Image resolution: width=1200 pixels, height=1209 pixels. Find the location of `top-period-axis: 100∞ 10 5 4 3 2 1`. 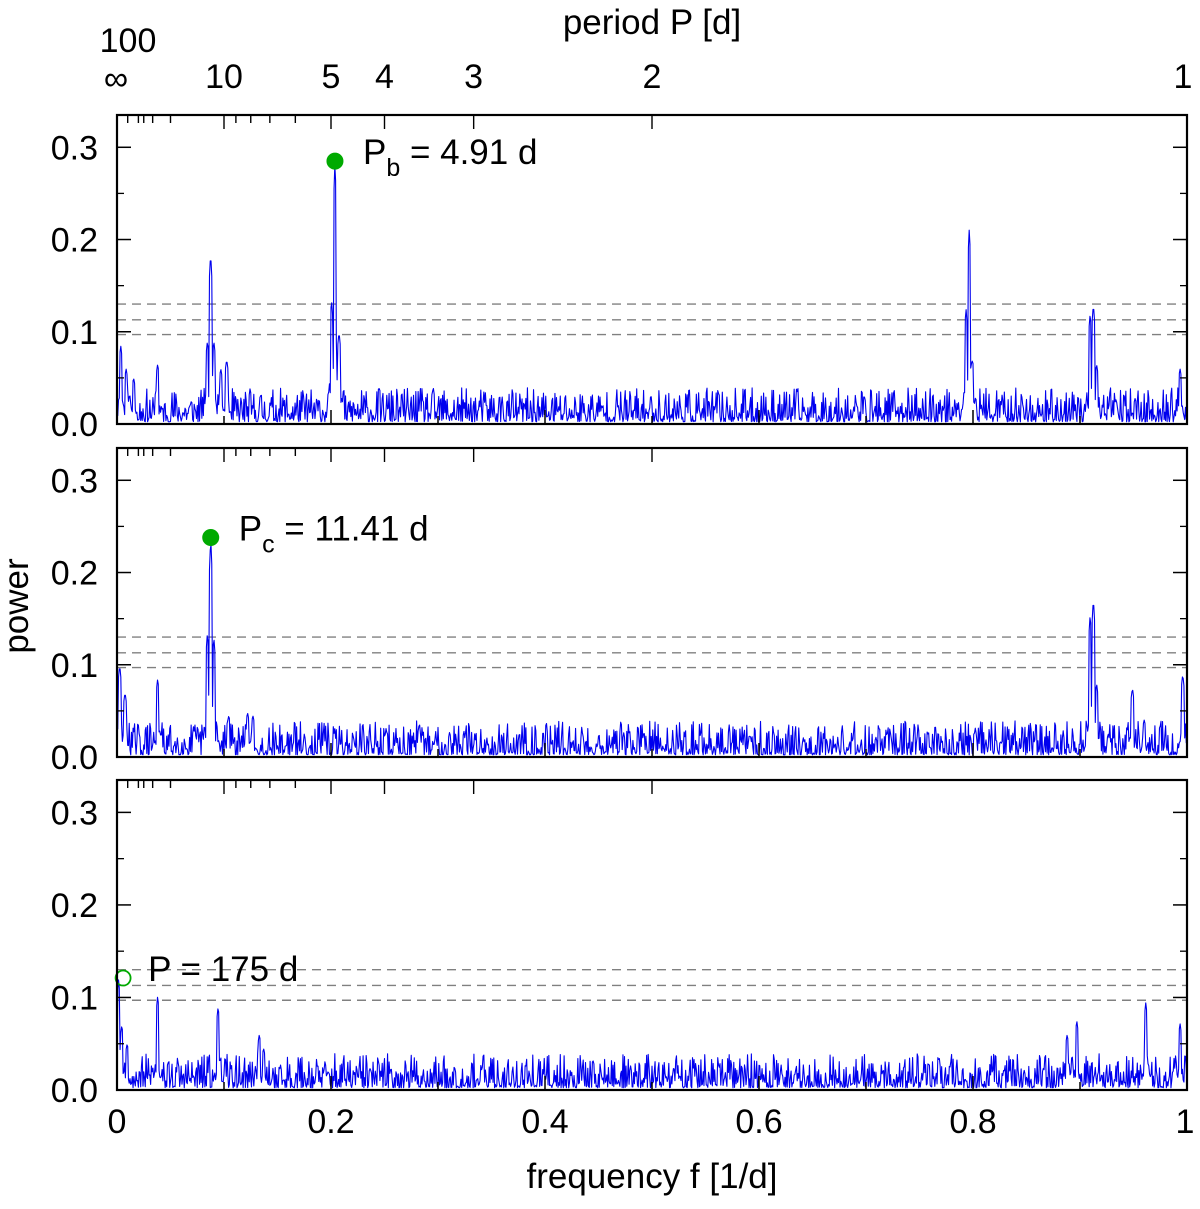

top-period-axis: 100∞ 10 5 4 3 2 1 is located at coordinates (646, 60).